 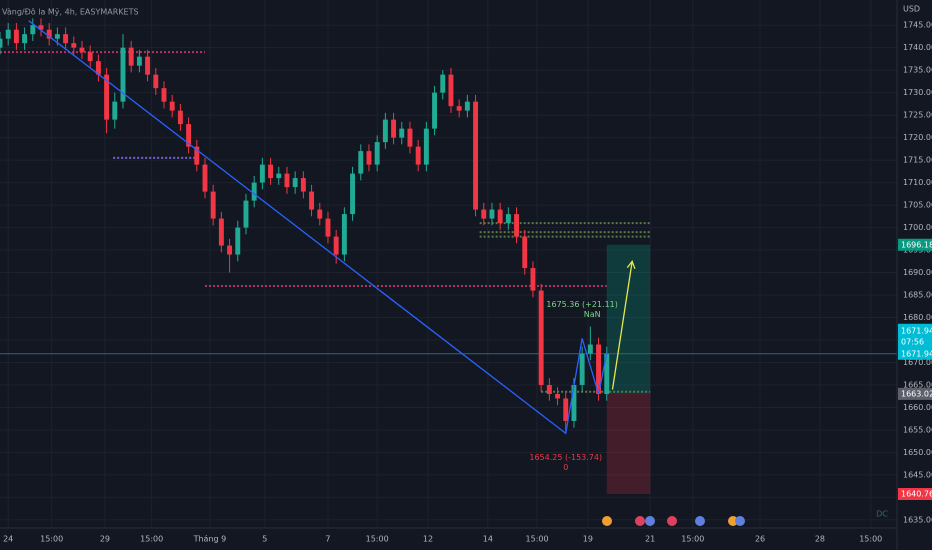 What do you see at coordinates (760, 539) in the screenshot?
I see `x-tick-label: 26` at bounding box center [760, 539].